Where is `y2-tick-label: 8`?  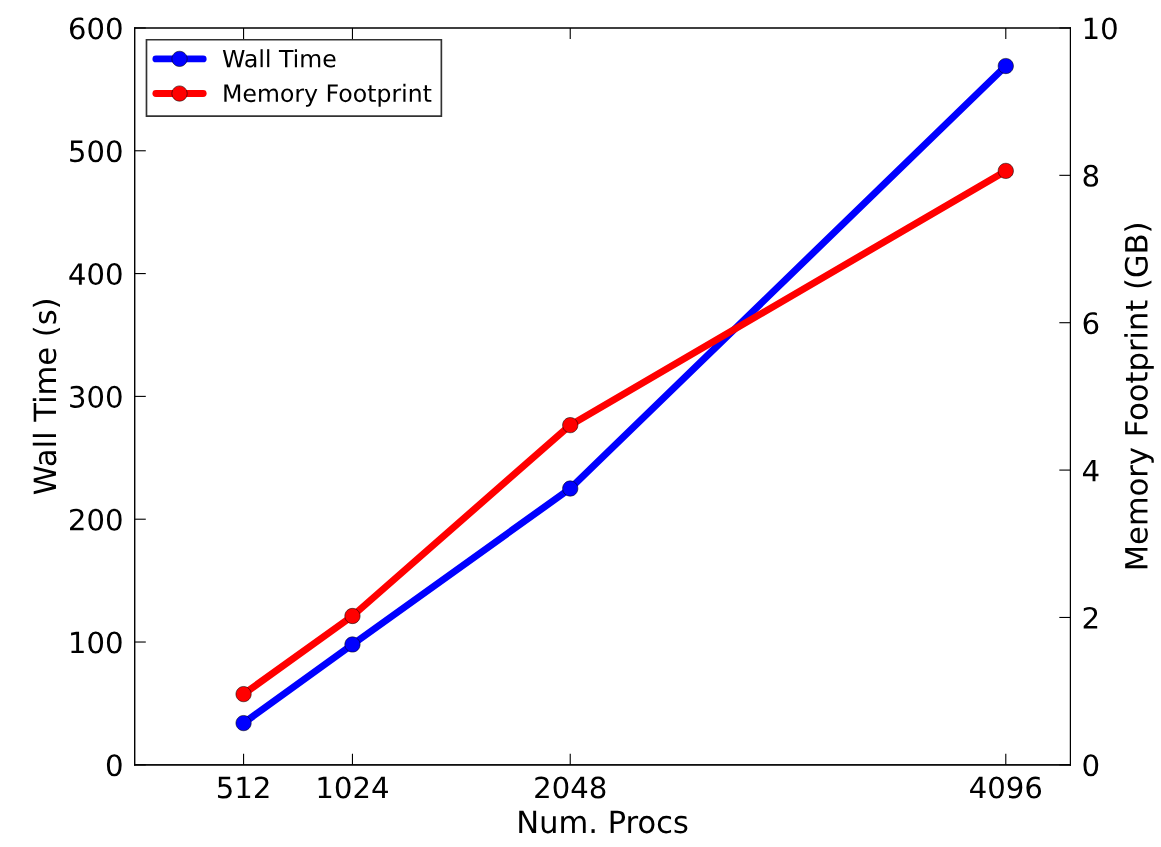 y2-tick-label: 8 is located at coordinates (1091, 175).